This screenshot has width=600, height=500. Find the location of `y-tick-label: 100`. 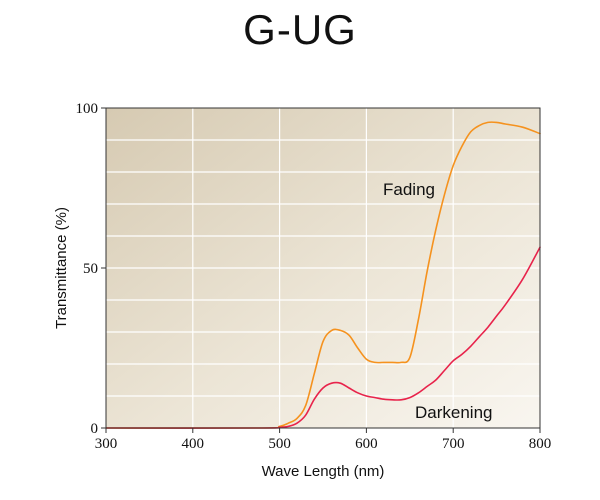

y-tick-label: 100 is located at coordinates (87, 109).